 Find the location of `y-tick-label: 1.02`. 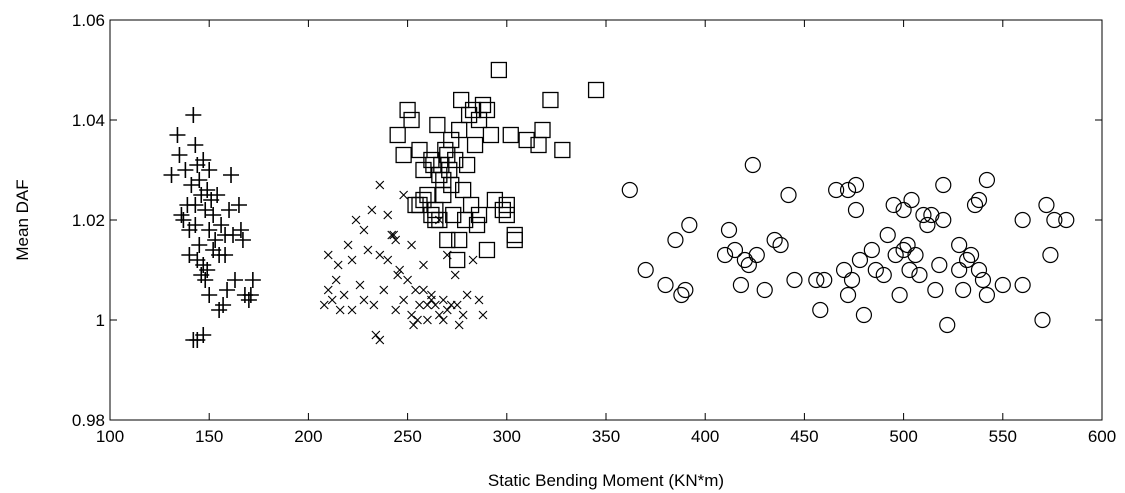

y-tick-label: 1.02 is located at coordinates (88, 220).